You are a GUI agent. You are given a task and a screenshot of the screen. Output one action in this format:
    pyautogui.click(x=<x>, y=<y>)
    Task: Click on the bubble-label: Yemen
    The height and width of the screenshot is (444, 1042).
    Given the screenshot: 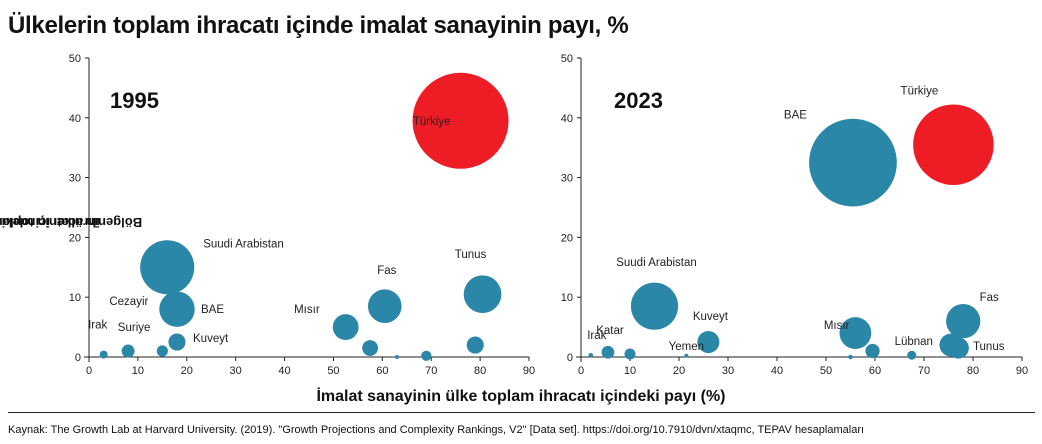 What is the action you would take?
    pyautogui.click(x=686, y=347)
    